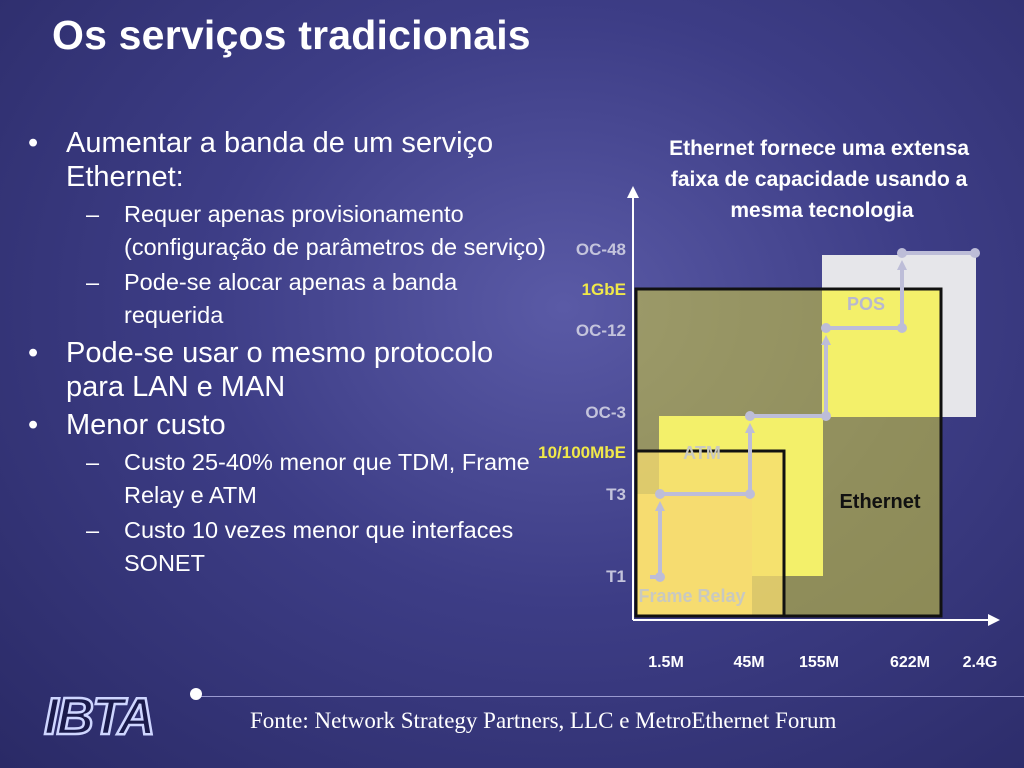 The image size is (1024, 768). What do you see at coordinates (582, 413) in the screenshot?
I see `y-axis-labels: OC-48 1GbE OC-12 OC-3 10/100MbE T3 T1` at bounding box center [582, 413].